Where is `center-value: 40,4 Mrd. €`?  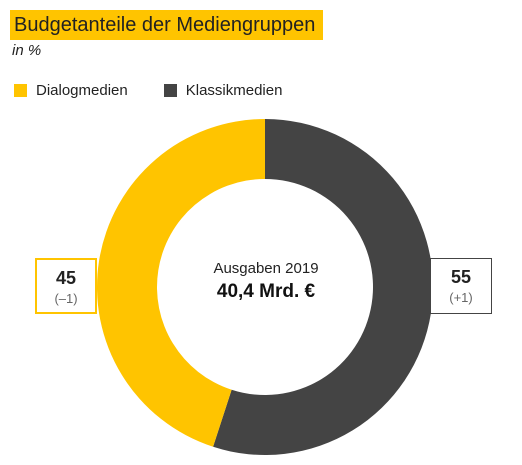 center-value: 40,4 Mrd. € is located at coordinates (266, 291).